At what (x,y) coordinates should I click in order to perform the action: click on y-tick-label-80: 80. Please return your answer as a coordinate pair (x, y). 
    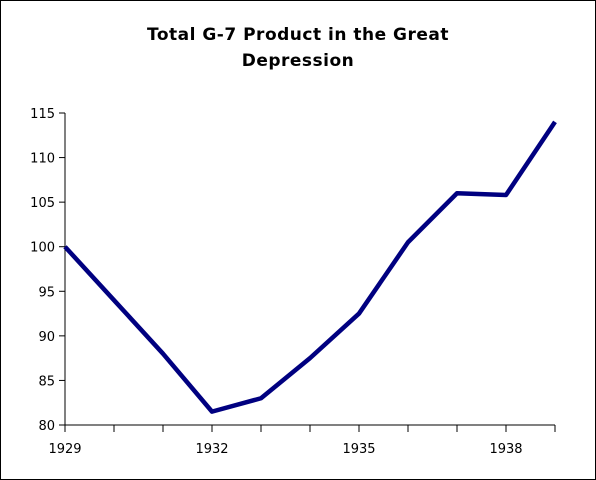
    Looking at the image, I should click on (46, 426).